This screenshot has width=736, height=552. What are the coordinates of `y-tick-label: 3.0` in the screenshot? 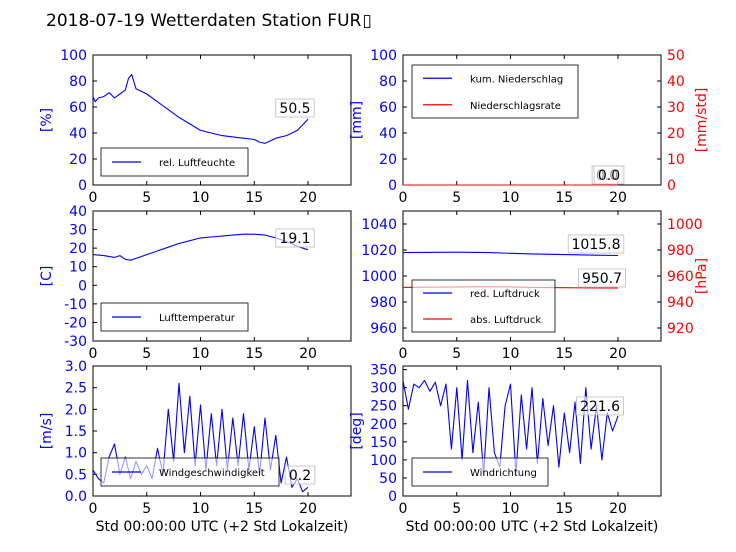 It's located at (76, 367).